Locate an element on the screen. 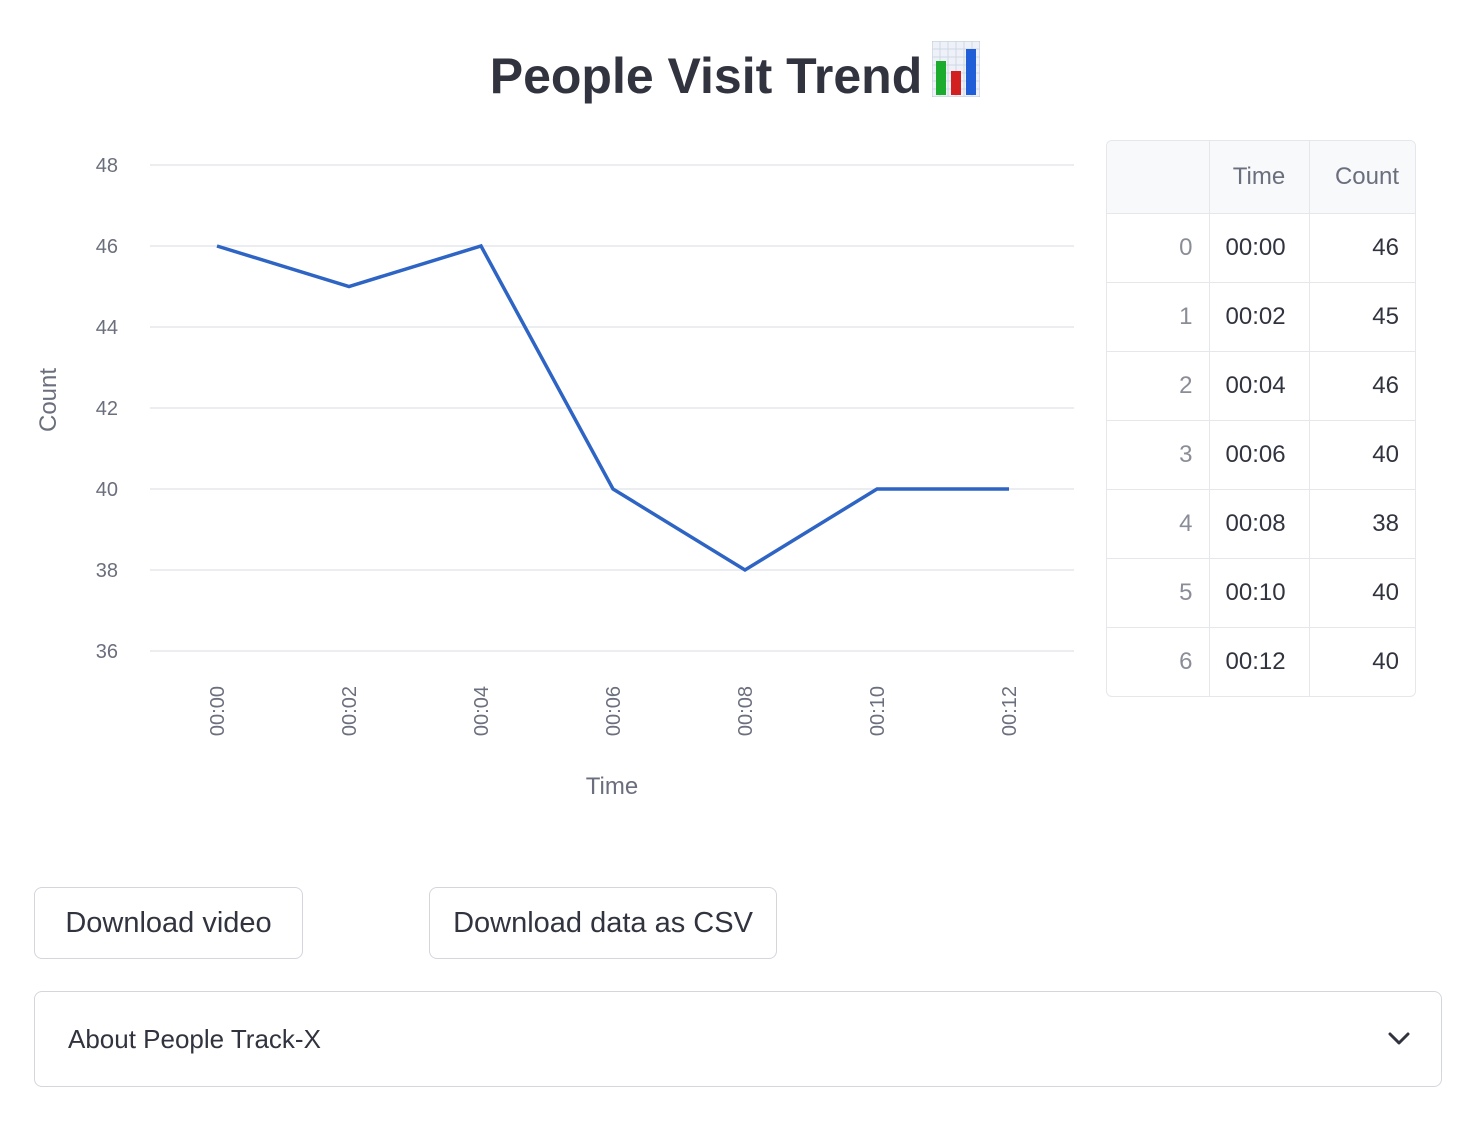  x-tick-label: 00:12 is located at coordinates (1010, 711).